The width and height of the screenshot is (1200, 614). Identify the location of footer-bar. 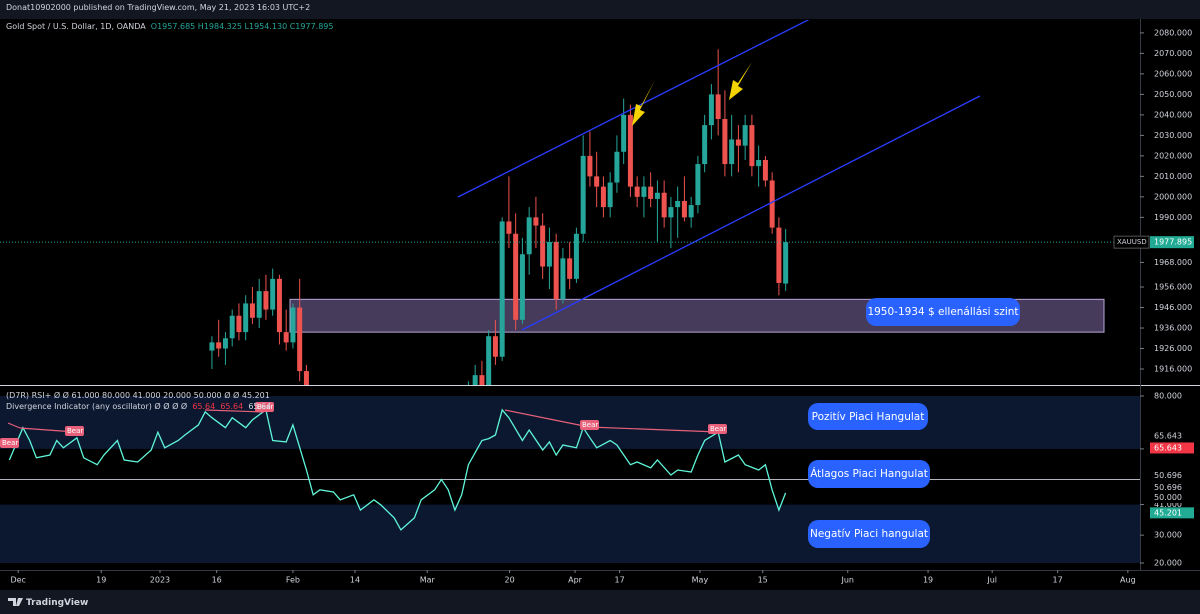
(600, 602).